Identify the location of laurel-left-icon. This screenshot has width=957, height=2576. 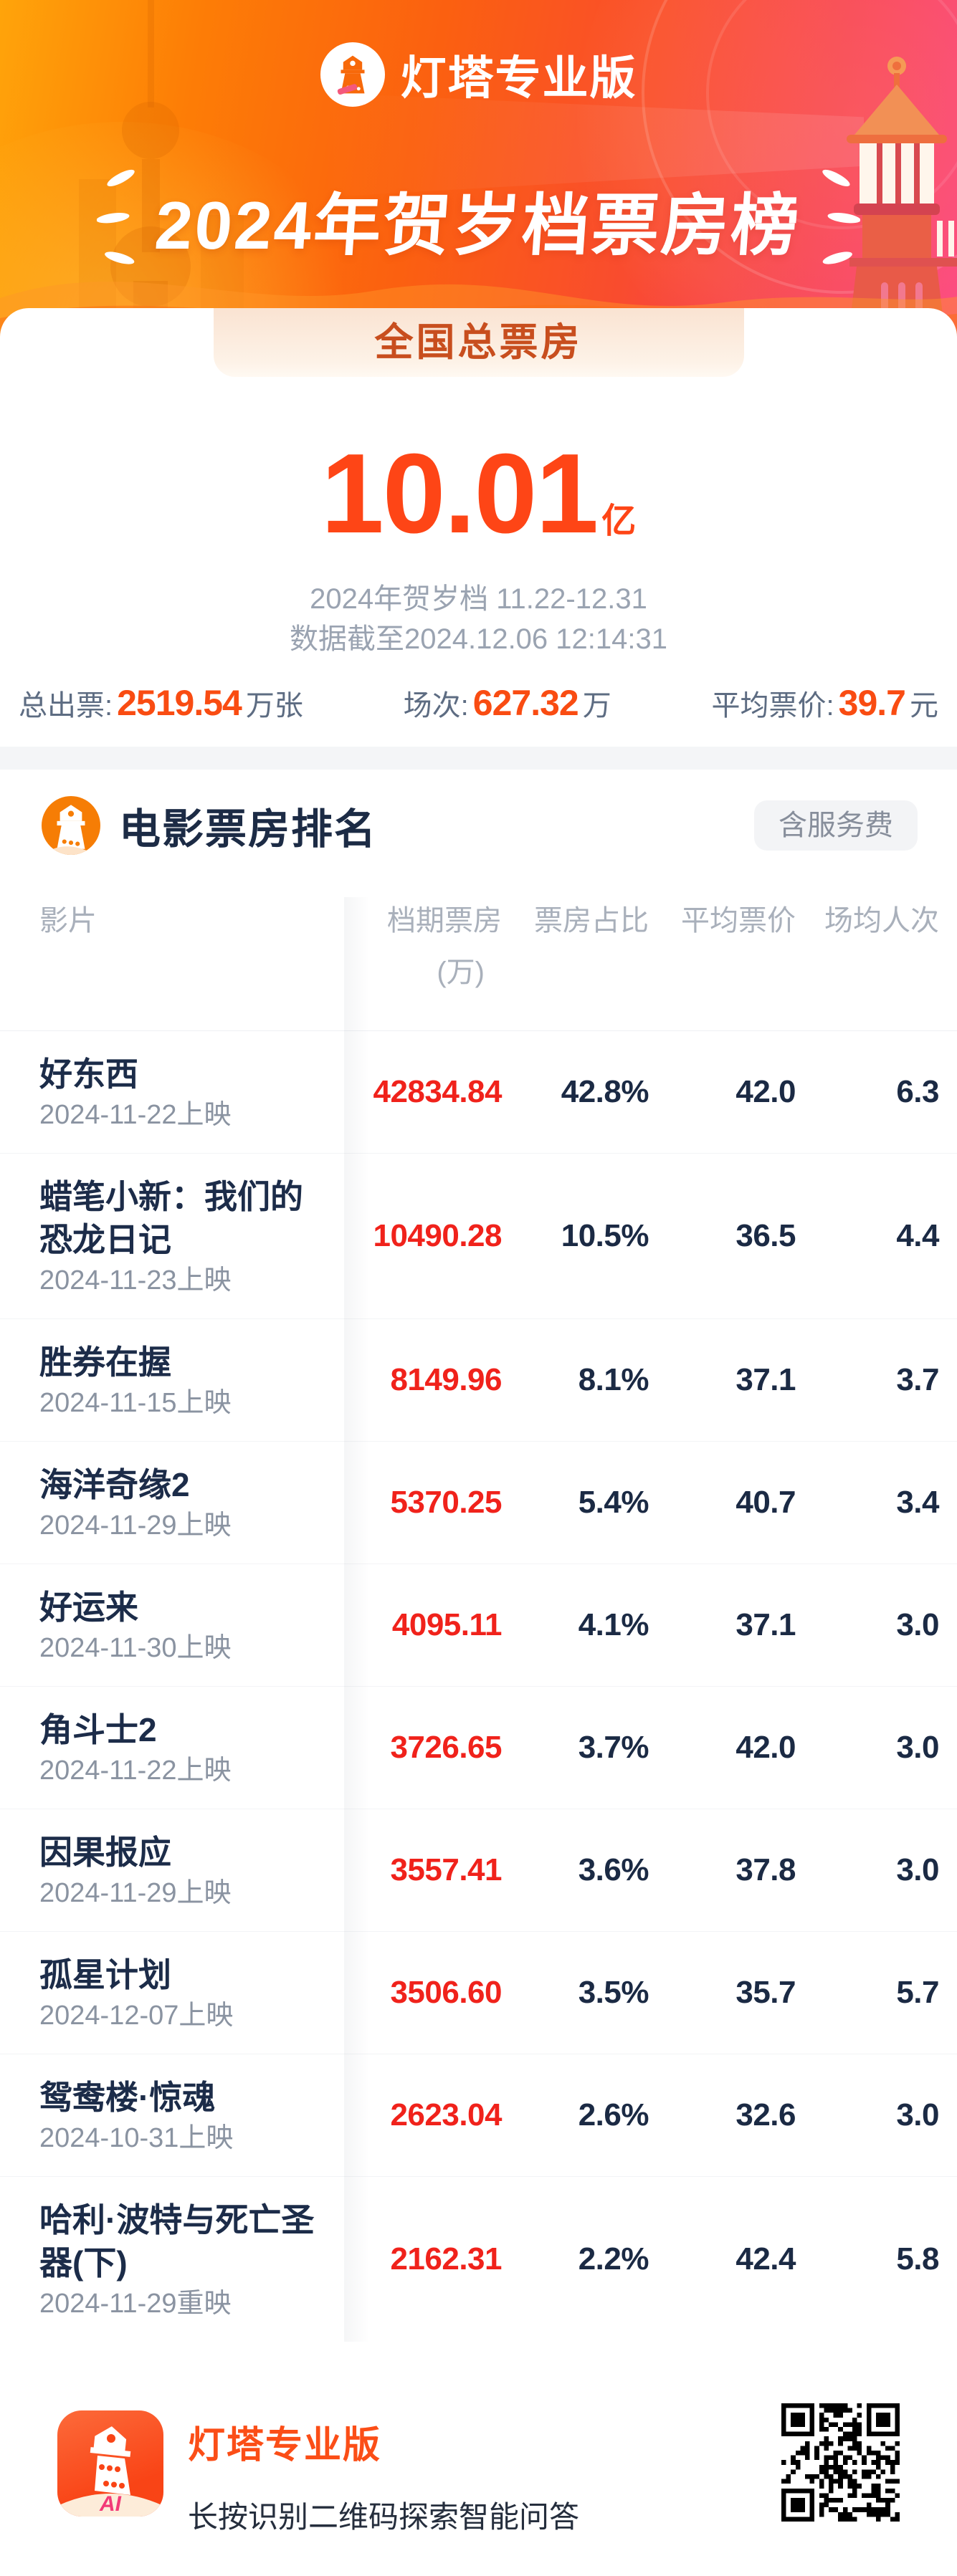
(116, 217).